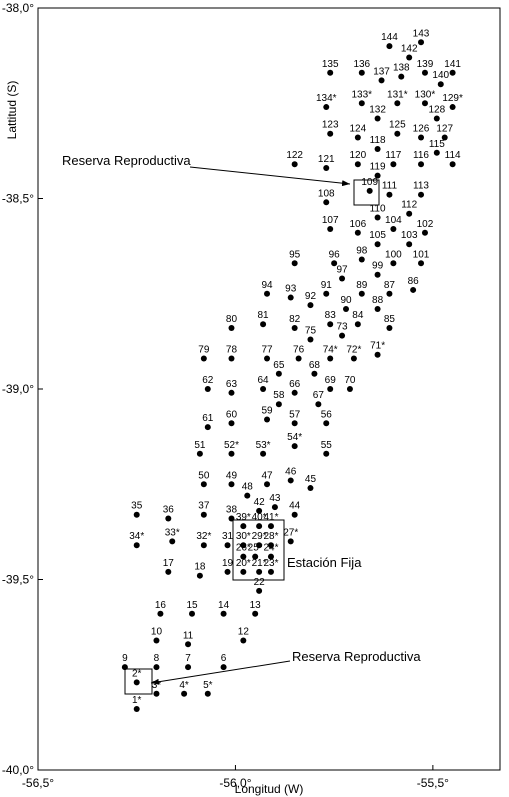 The height and width of the screenshot is (797, 509). Describe the element at coordinates (346, 300) in the screenshot. I see `station-label: 90` at that location.